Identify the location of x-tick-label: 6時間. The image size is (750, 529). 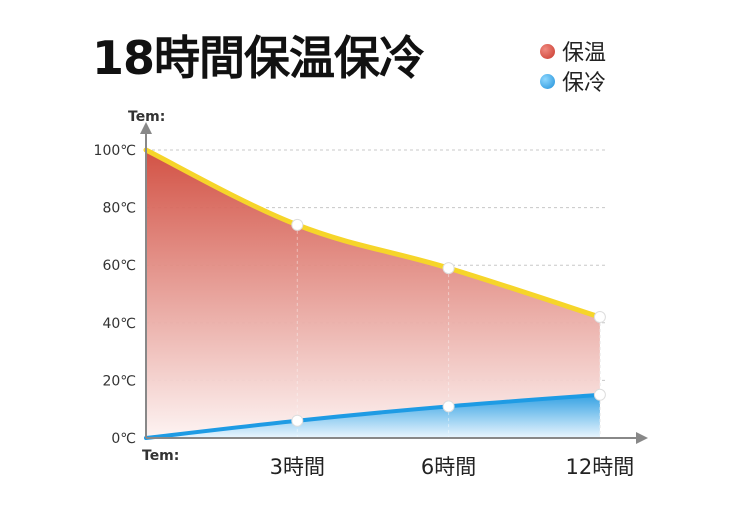
(448, 467).